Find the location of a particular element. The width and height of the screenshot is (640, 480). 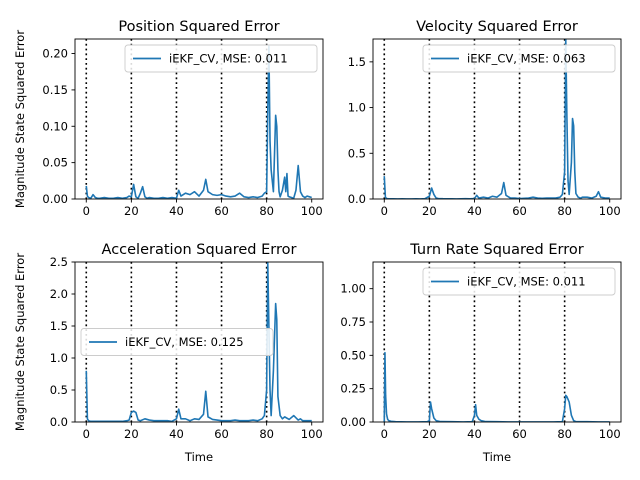

y-tick-label: 0.20 is located at coordinates (55, 54).